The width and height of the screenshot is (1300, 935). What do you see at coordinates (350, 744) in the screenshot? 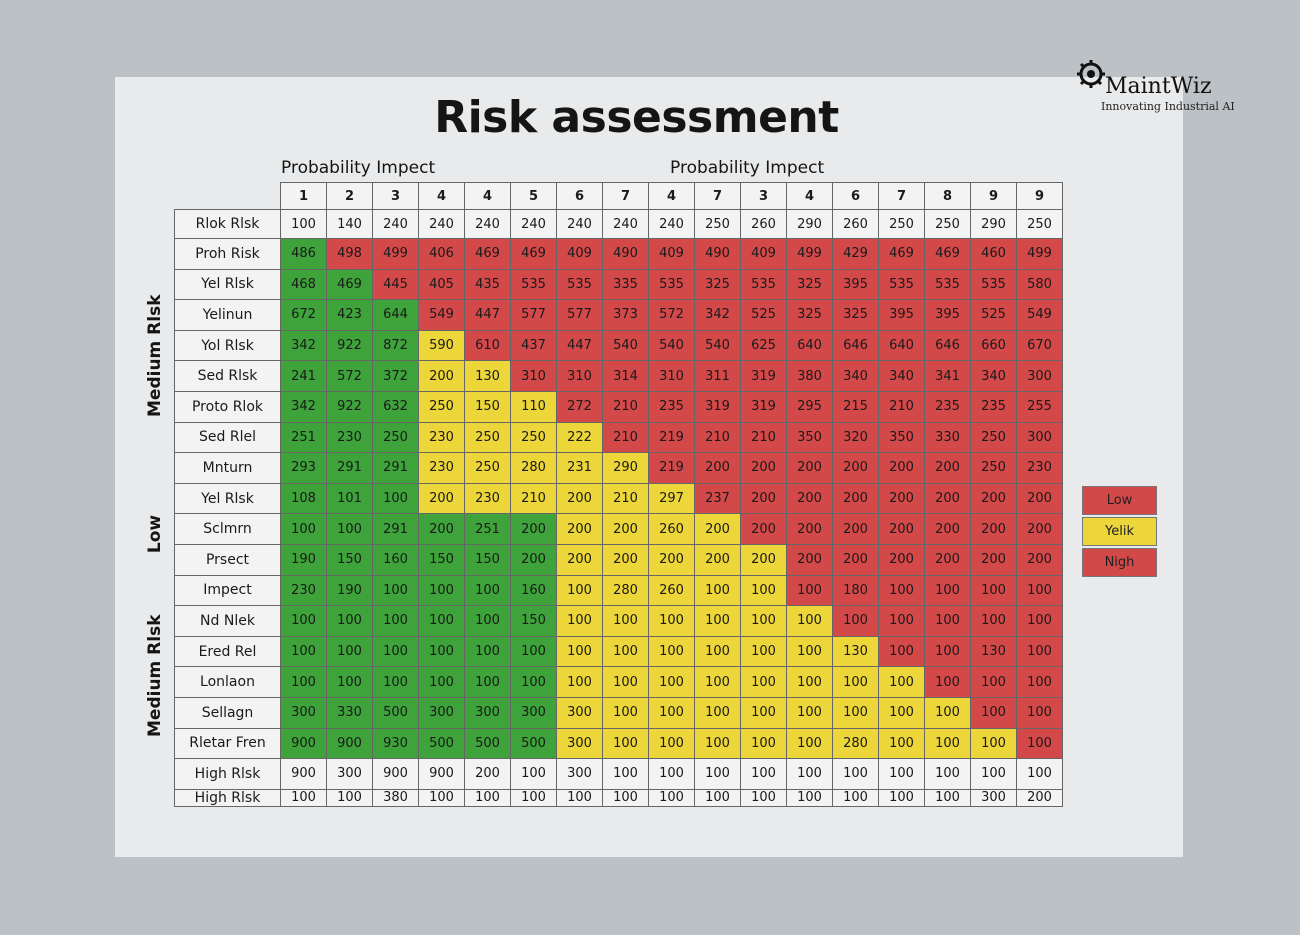
I see `matrix-cell: 900` at bounding box center [350, 744].